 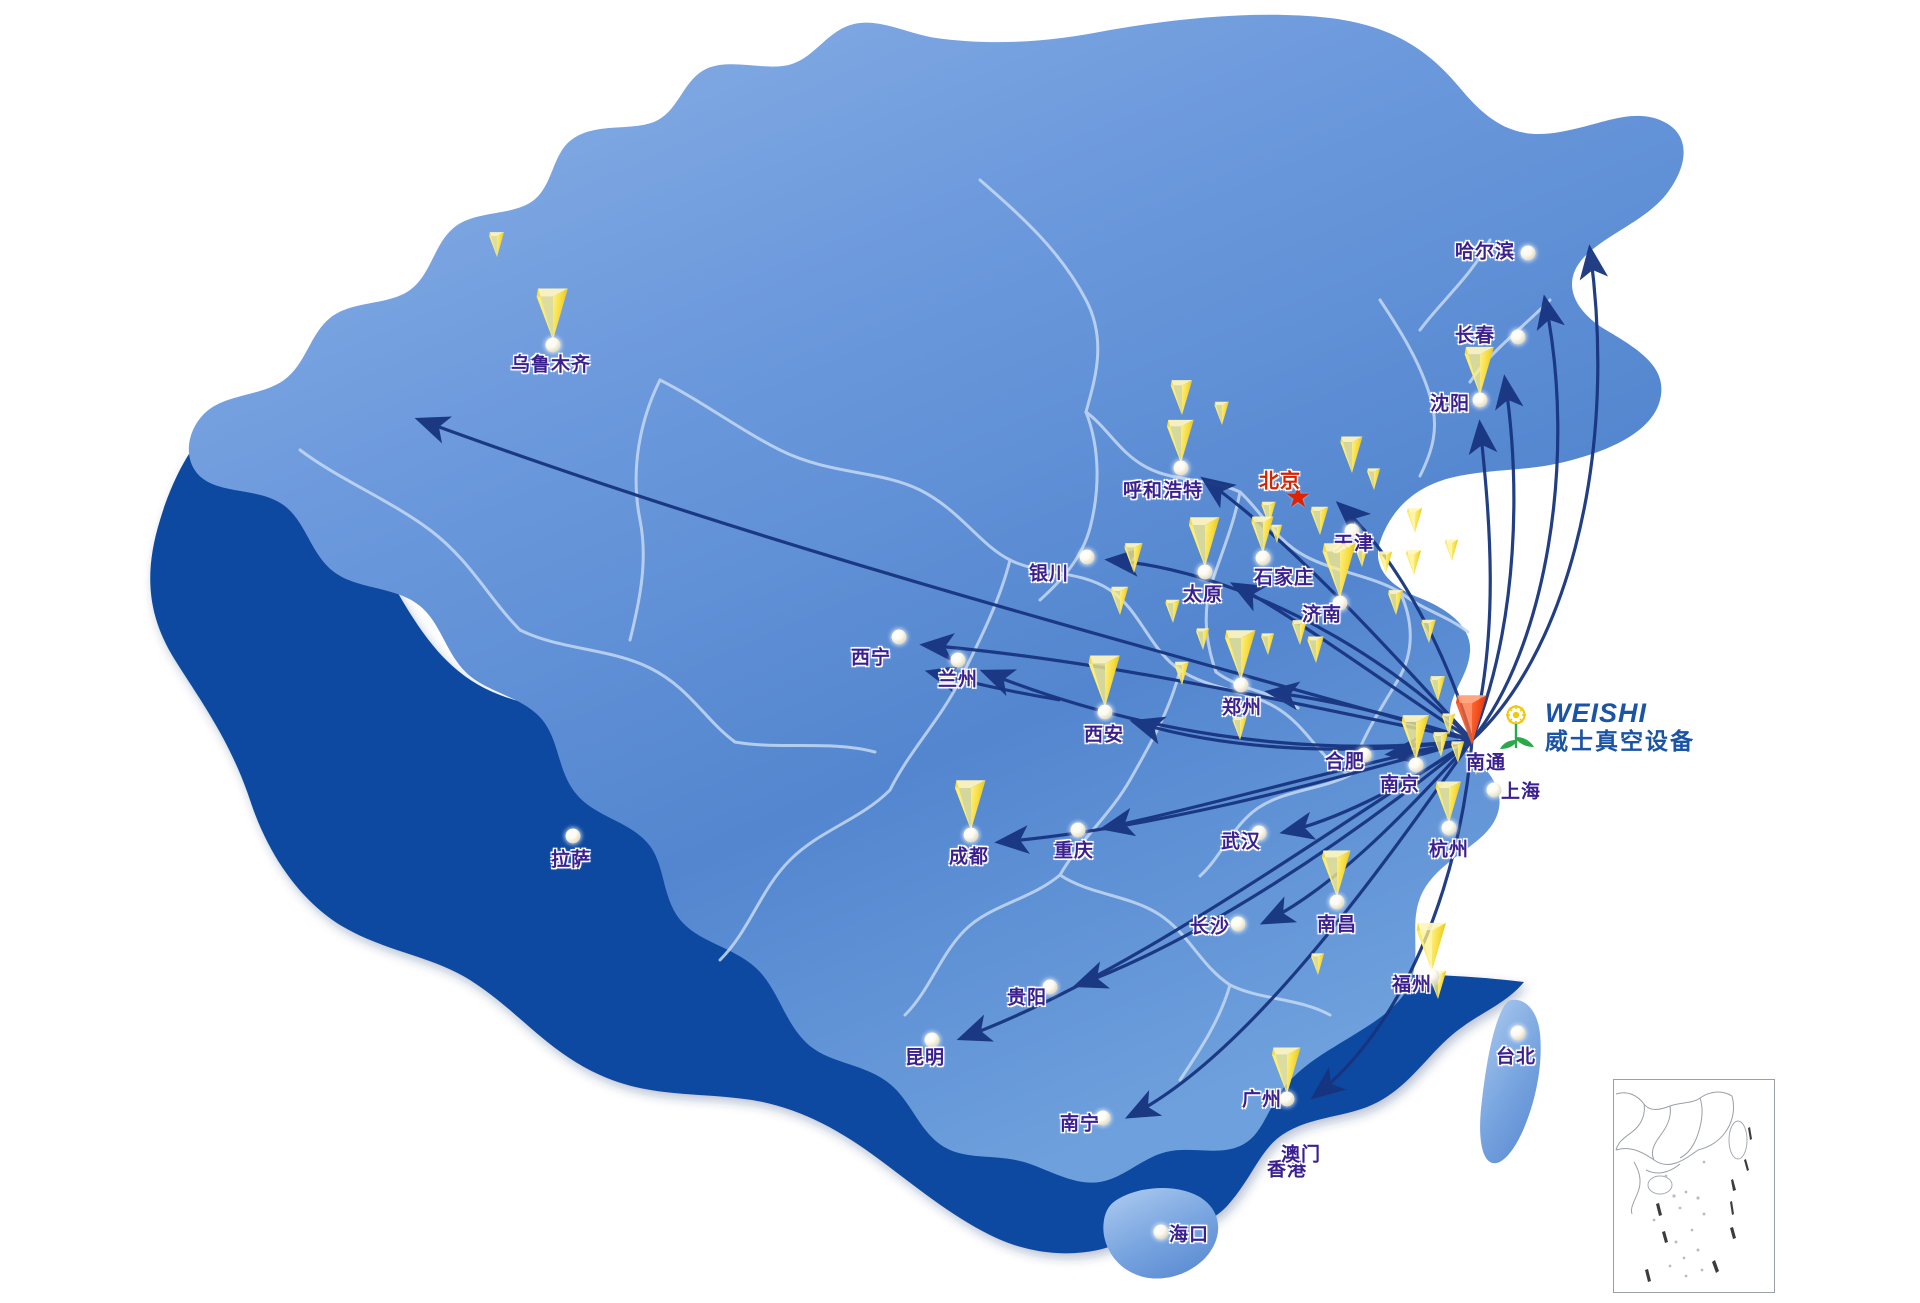 I want to click on city-label-香港: 香港, so click(x=1287, y=1170).